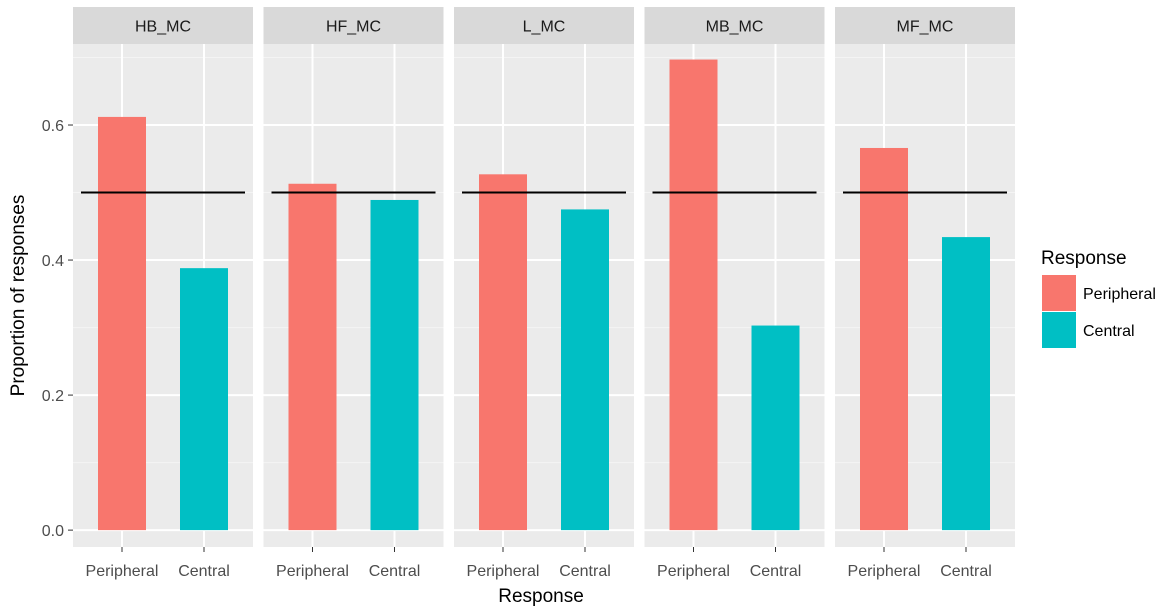 The width and height of the screenshot is (1175, 614). What do you see at coordinates (1099, 311) in the screenshot?
I see `legend-entries: Peripheral Central` at bounding box center [1099, 311].